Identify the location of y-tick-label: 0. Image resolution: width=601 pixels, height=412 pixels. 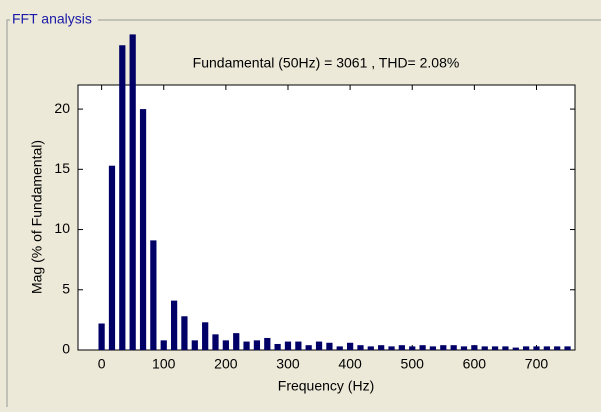
(66, 349).